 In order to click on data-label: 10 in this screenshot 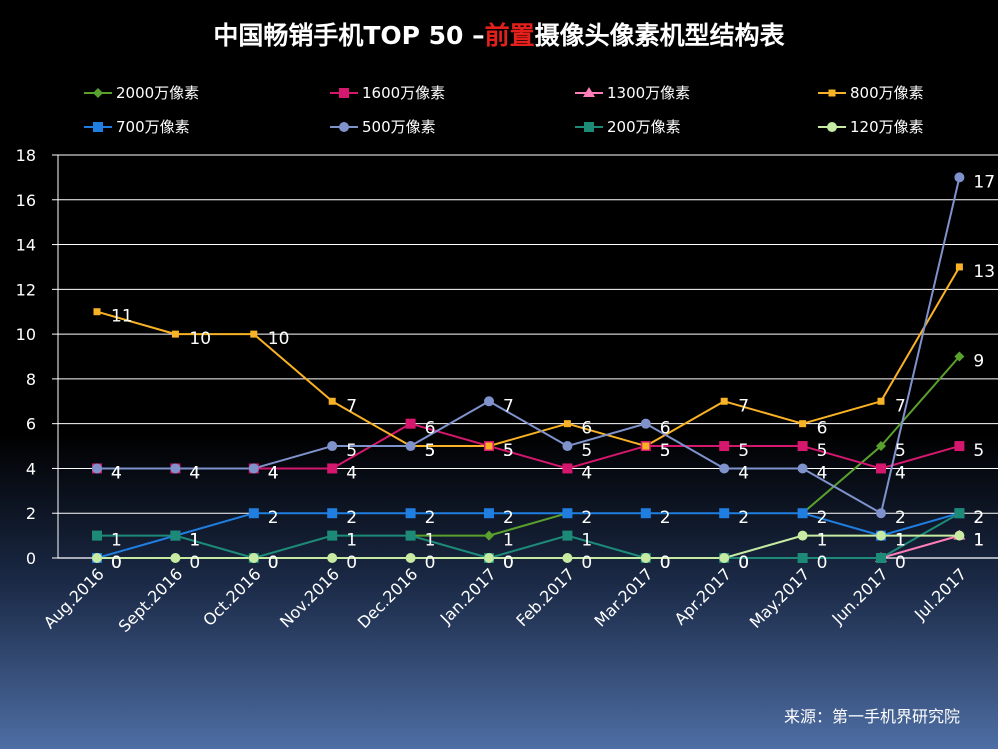, I will do `click(279, 339)`.